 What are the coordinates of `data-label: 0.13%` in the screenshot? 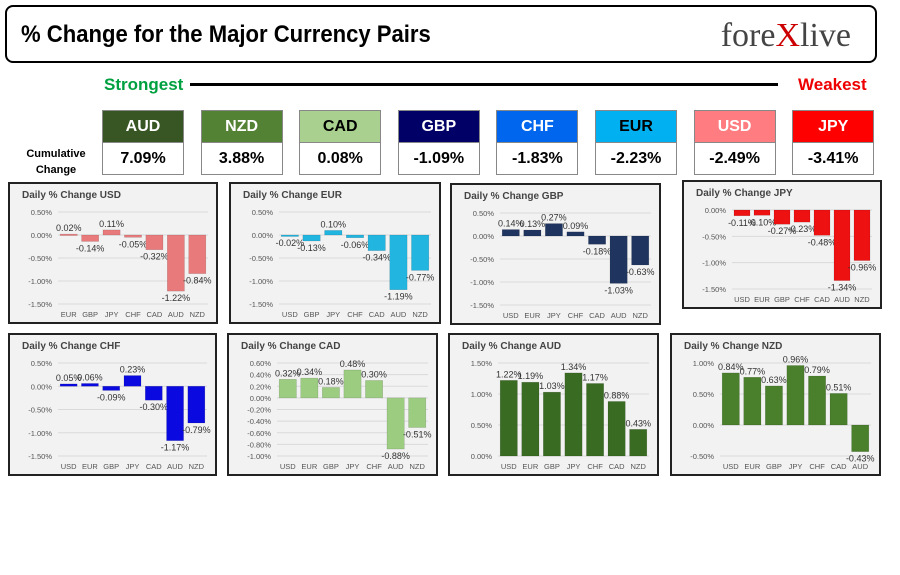 It's located at (533, 224).